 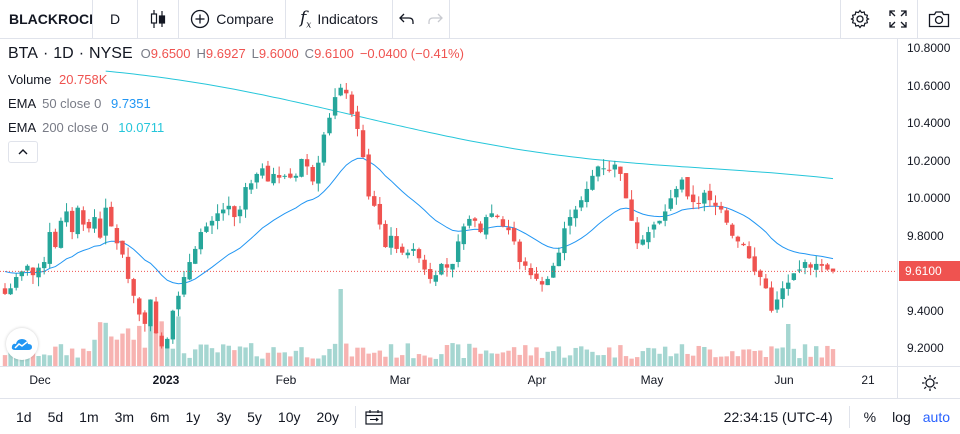 I want to click on low-label: L, so click(x=255, y=53).